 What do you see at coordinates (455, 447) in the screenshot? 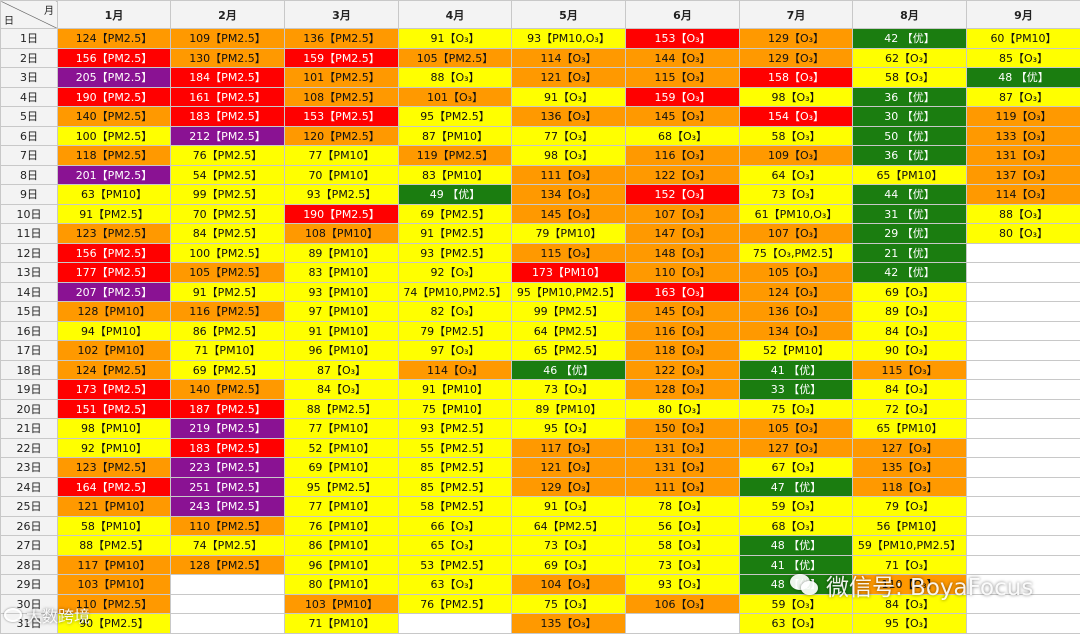
I see `aqi-cell: 55【PM2.5】` at bounding box center [455, 447].